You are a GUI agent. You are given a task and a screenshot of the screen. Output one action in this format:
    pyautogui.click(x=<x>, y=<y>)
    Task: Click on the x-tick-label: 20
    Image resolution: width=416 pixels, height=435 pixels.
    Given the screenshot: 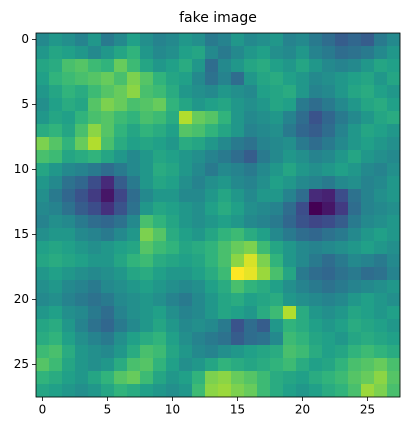 What is the action you would take?
    pyautogui.click(x=302, y=410)
    